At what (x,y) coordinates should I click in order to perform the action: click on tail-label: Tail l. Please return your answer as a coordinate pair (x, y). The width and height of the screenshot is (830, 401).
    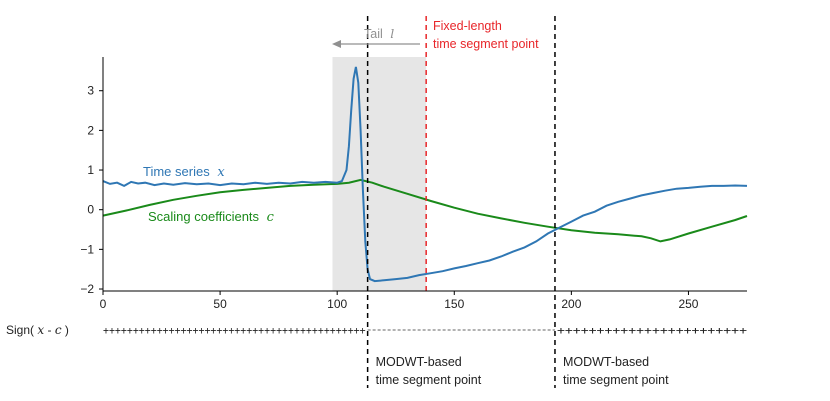
    Looking at the image, I should click on (379, 33).